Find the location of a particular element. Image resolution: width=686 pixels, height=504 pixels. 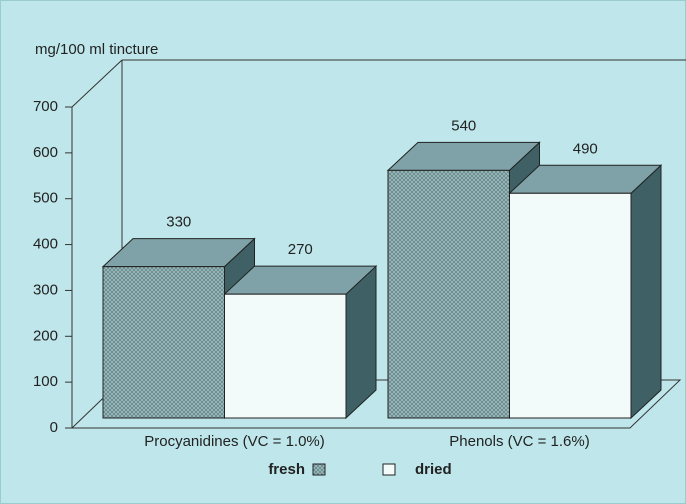

y-axis-label: mg/100 ml tincture is located at coordinates (96, 49).